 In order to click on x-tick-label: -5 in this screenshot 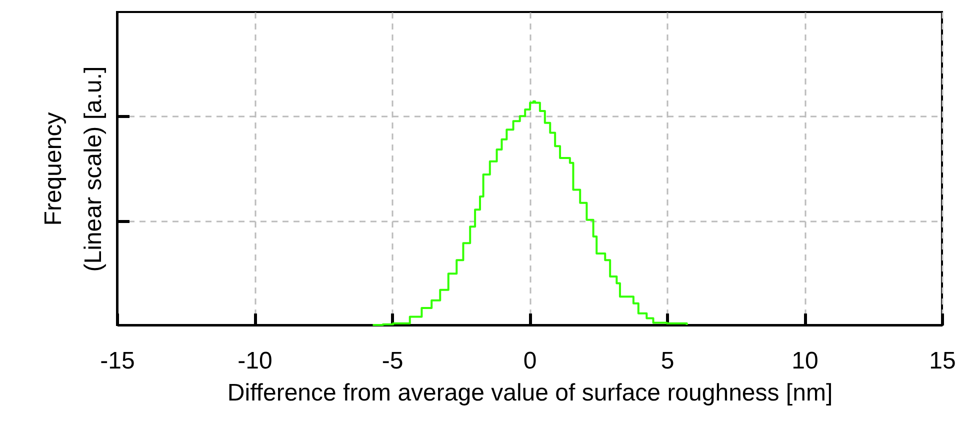, I will do `click(393, 361)`.